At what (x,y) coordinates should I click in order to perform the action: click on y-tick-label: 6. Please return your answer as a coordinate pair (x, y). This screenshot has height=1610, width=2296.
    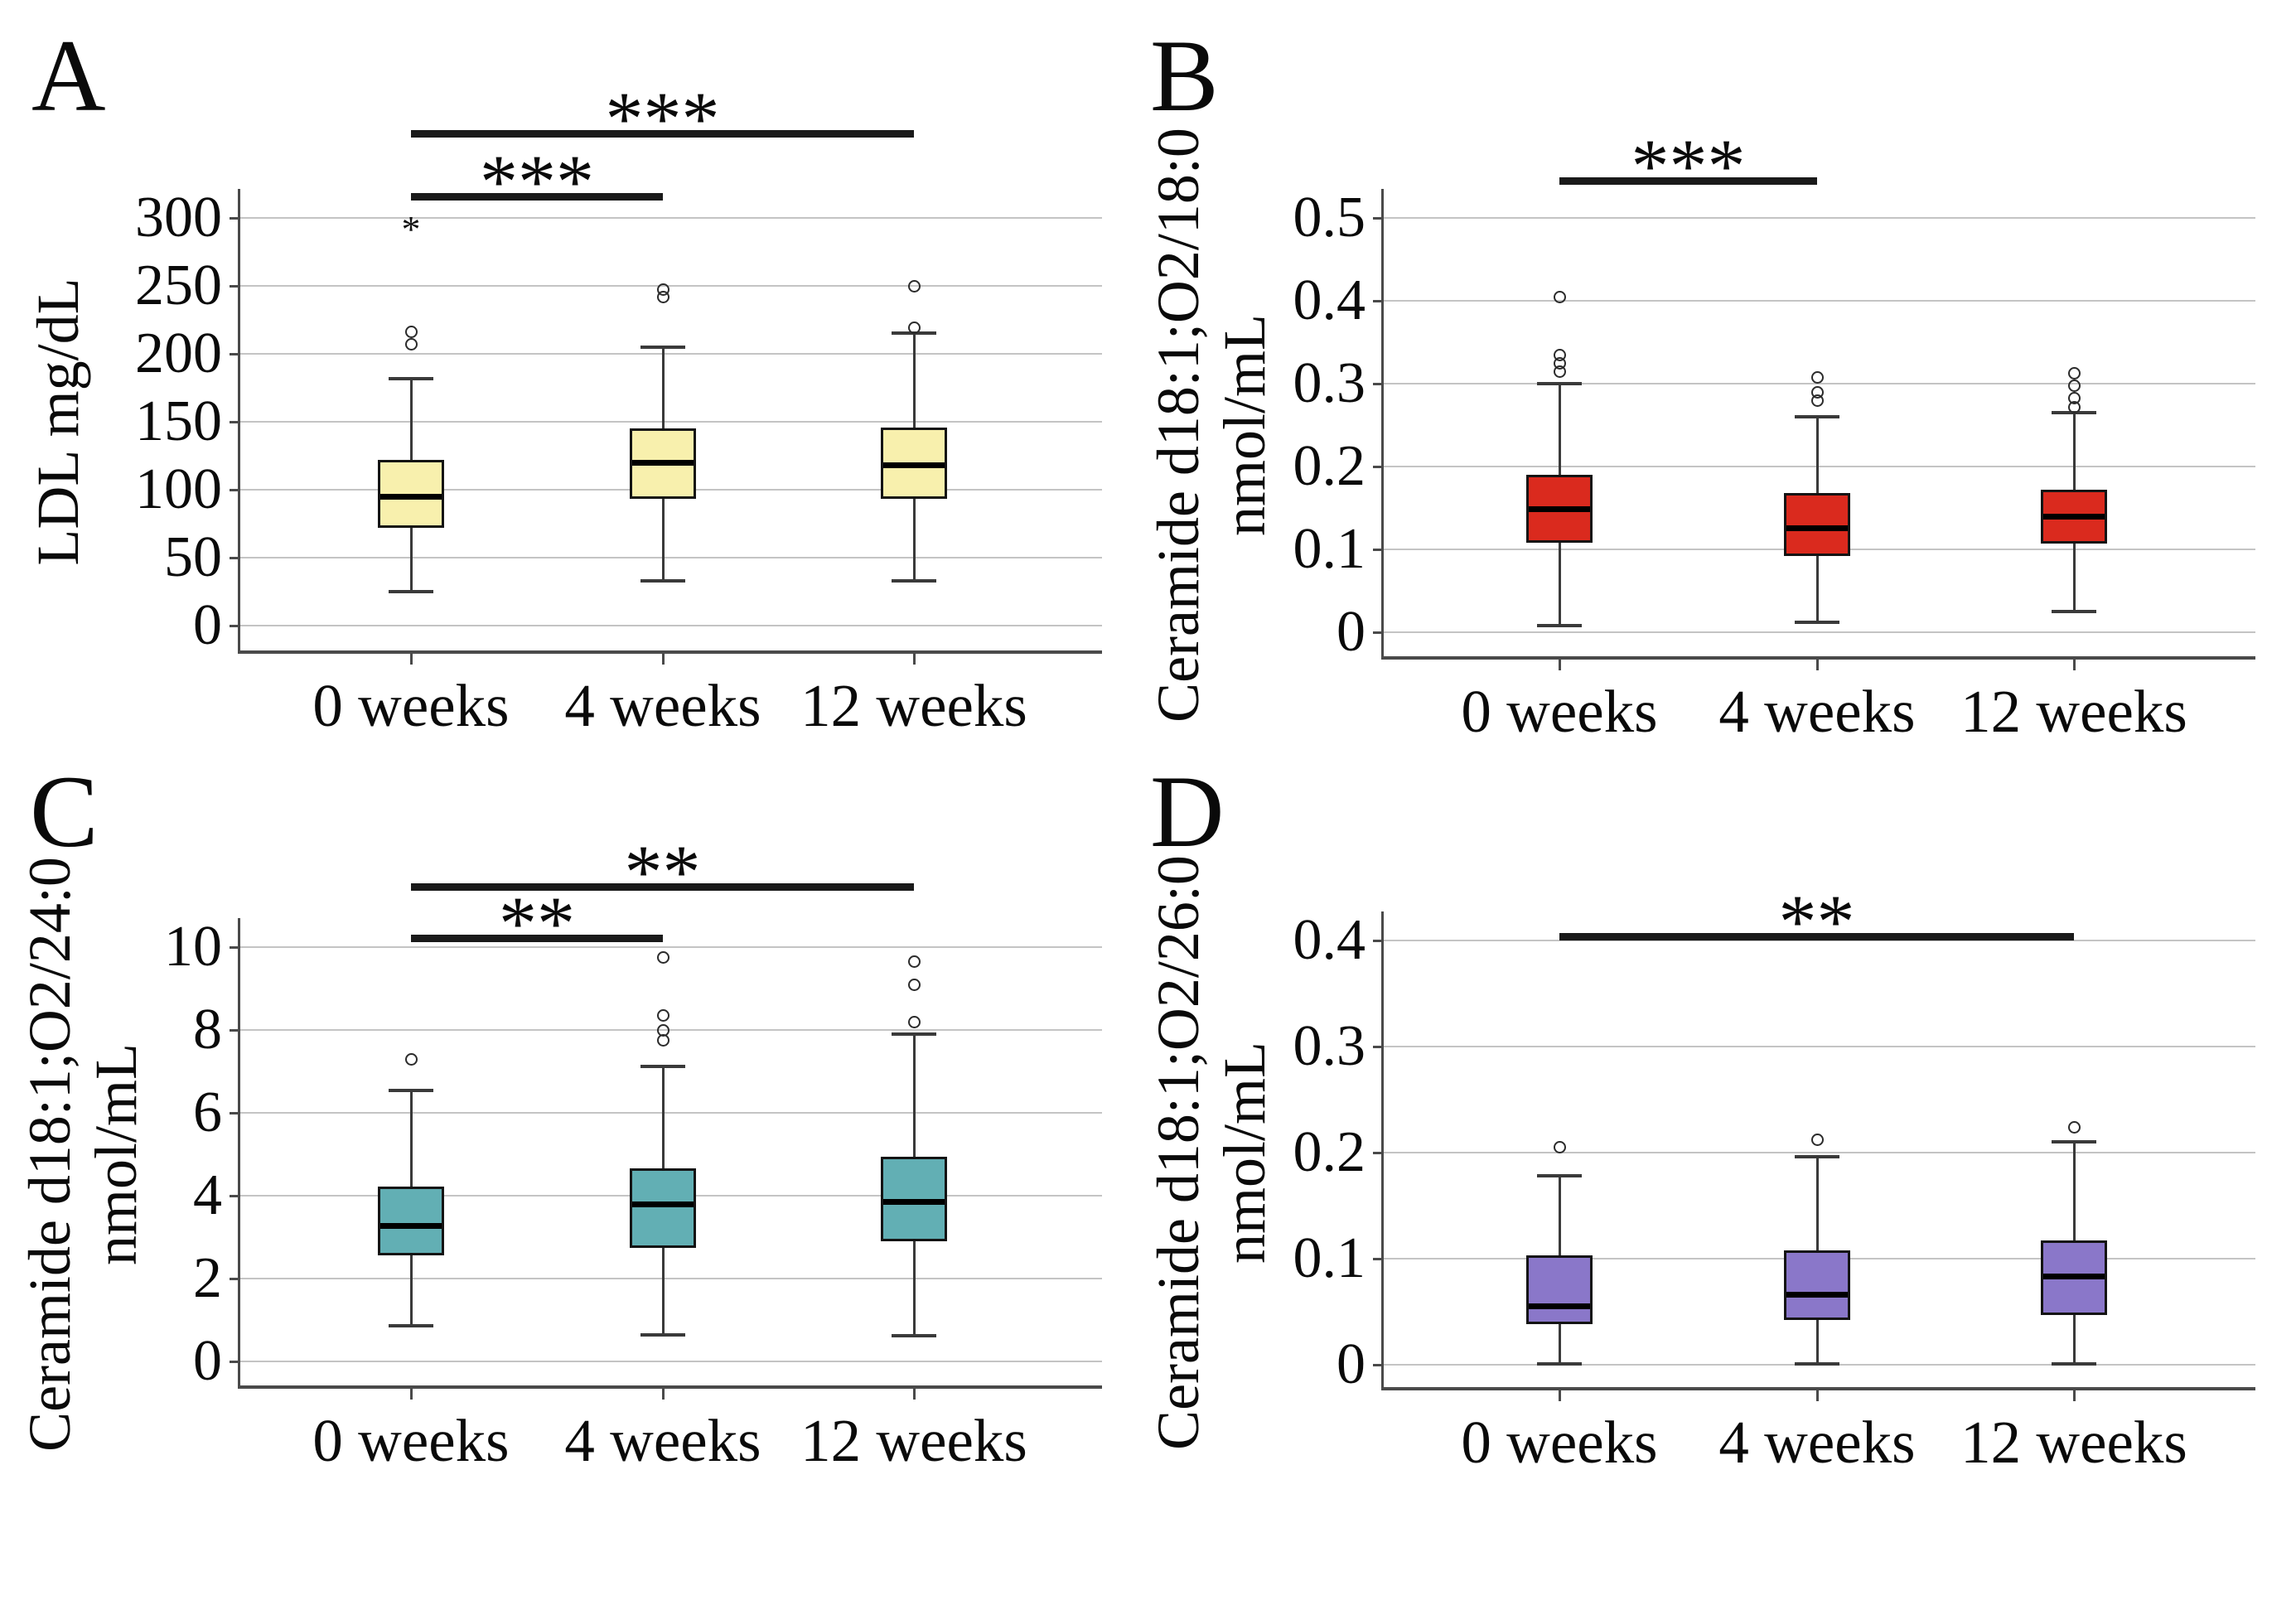
    Looking at the image, I should click on (208, 1112).